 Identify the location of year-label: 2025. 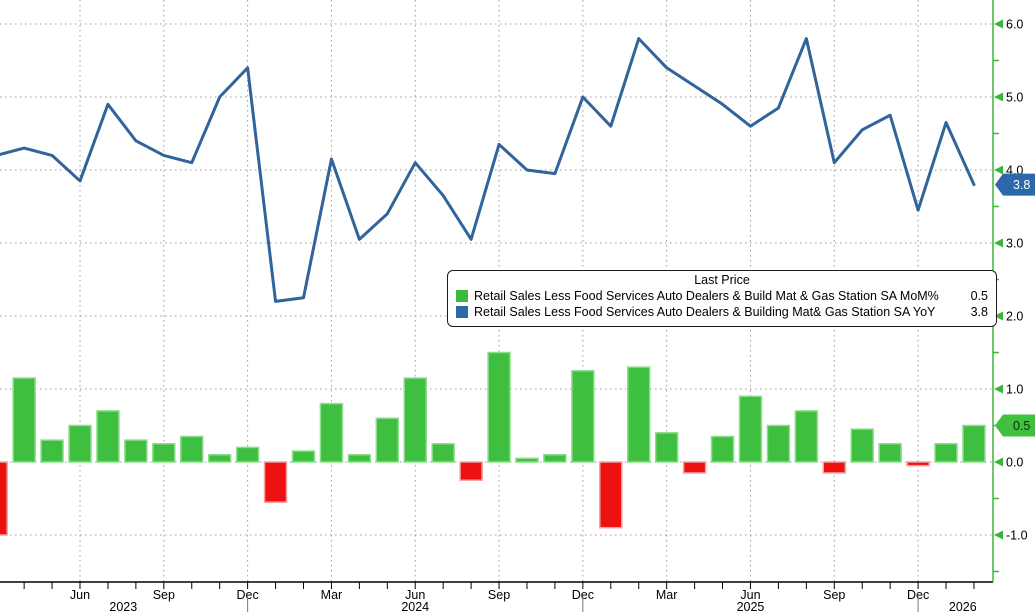
(751, 606).